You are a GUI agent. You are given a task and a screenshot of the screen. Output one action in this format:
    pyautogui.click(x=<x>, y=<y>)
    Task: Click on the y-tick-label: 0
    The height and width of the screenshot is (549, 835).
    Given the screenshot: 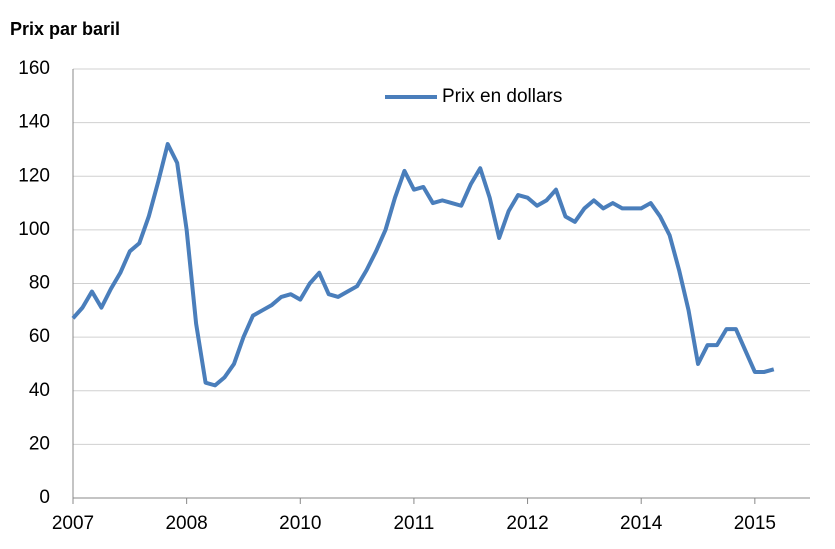 What is the action you would take?
    pyautogui.click(x=44, y=497)
    